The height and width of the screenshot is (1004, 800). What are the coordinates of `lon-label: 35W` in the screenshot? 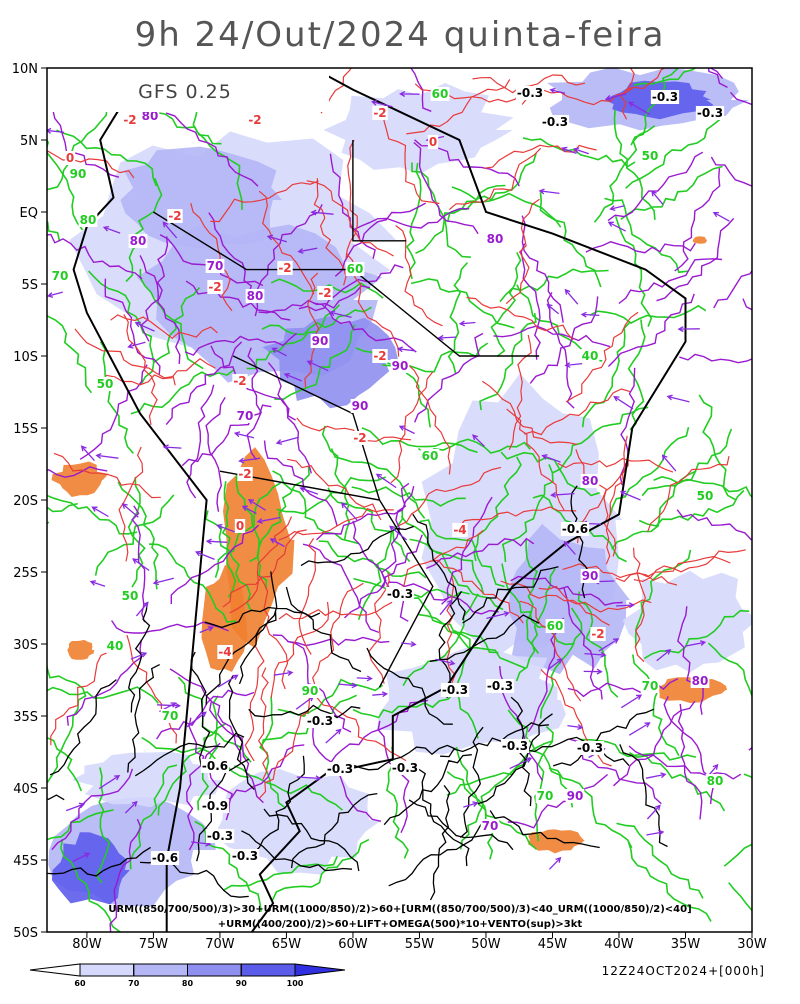 It's located at (686, 944).